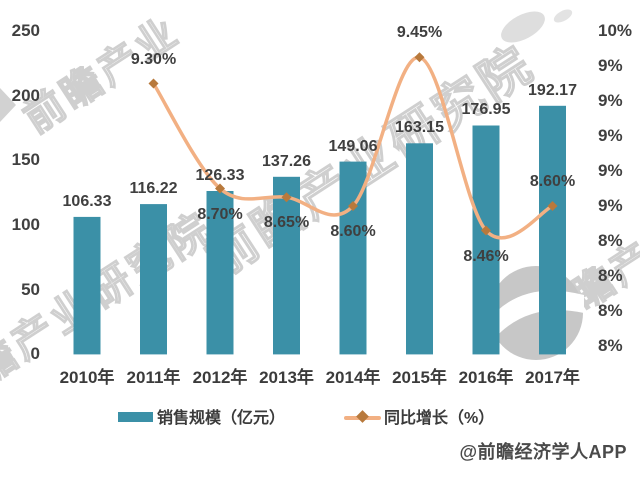  I want to click on y-axis-left-tick: 250, so click(25, 30).